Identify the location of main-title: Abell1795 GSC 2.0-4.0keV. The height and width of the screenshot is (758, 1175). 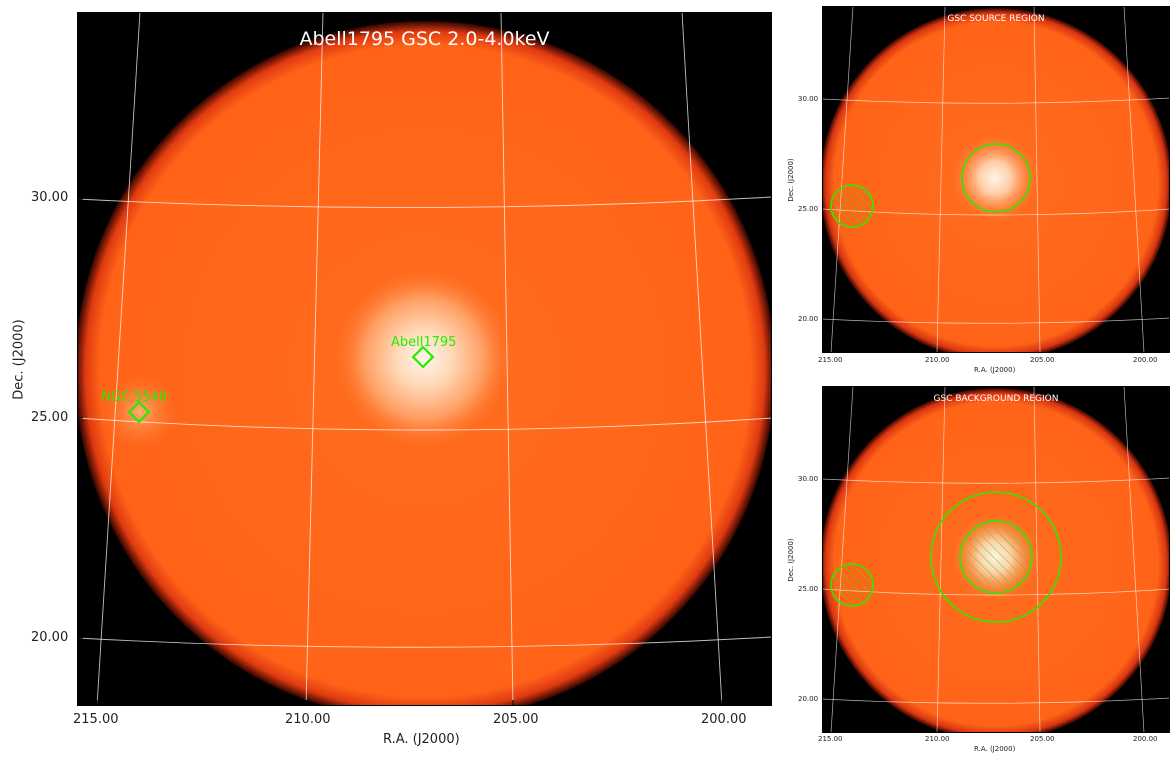
(424, 39).